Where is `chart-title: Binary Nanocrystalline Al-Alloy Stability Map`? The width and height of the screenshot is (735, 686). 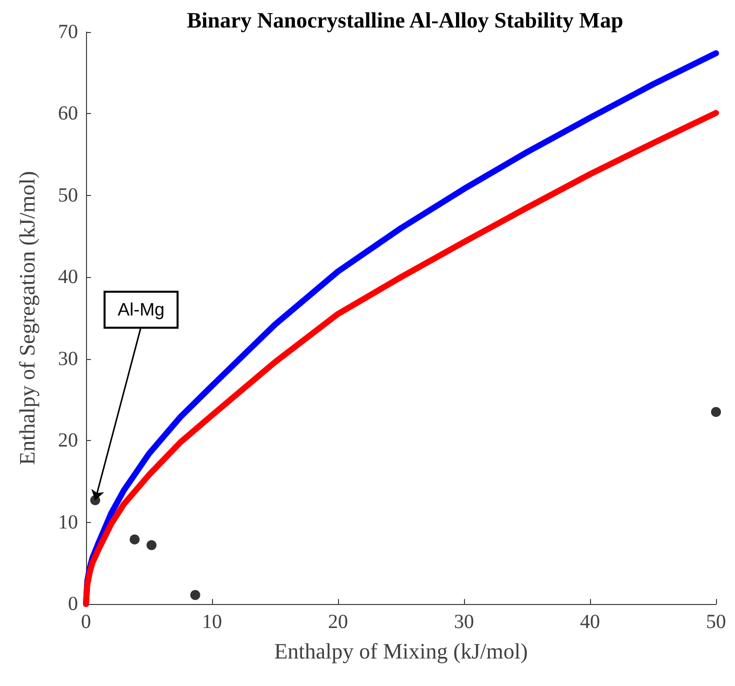 chart-title: Binary Nanocrystalline Al-Alloy Stability Map is located at coordinates (405, 20).